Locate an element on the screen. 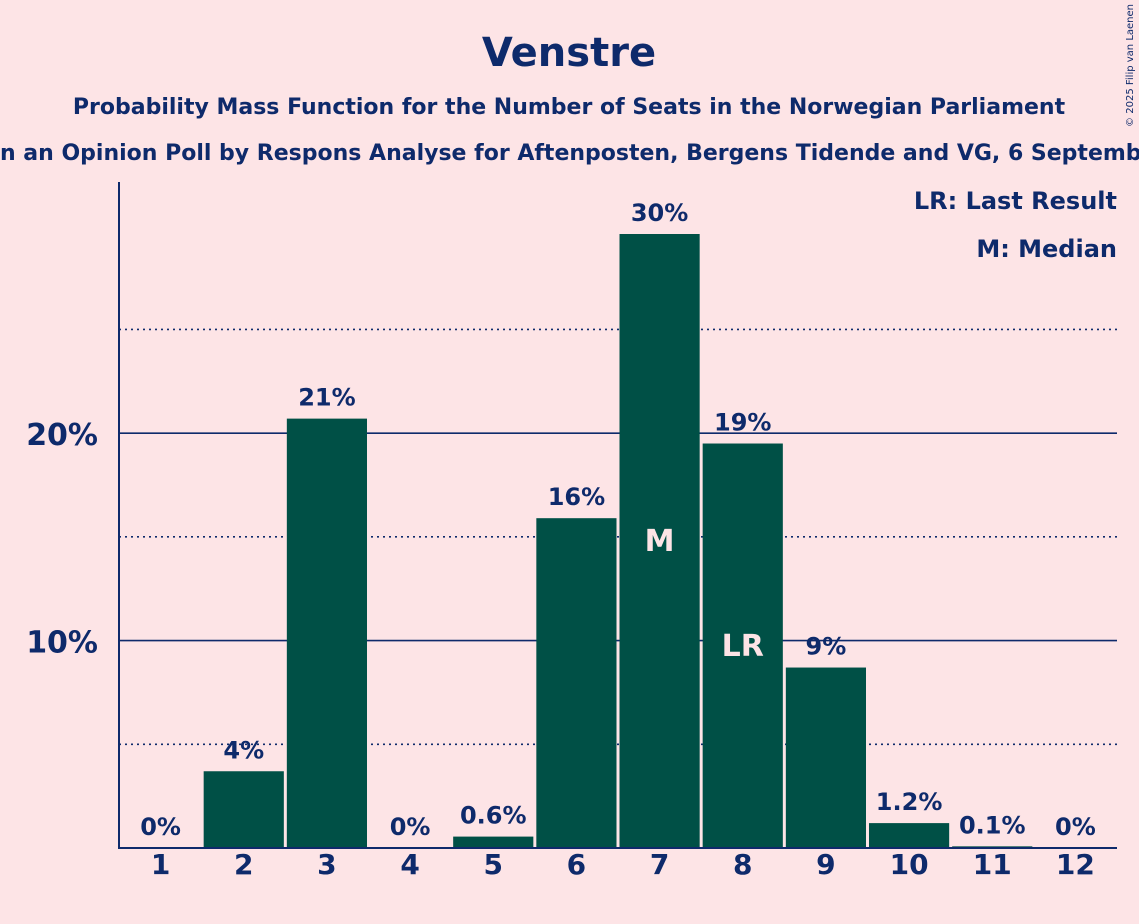 This screenshot has width=1139, height=924. data-label-3: 21% is located at coordinates (326, 398).